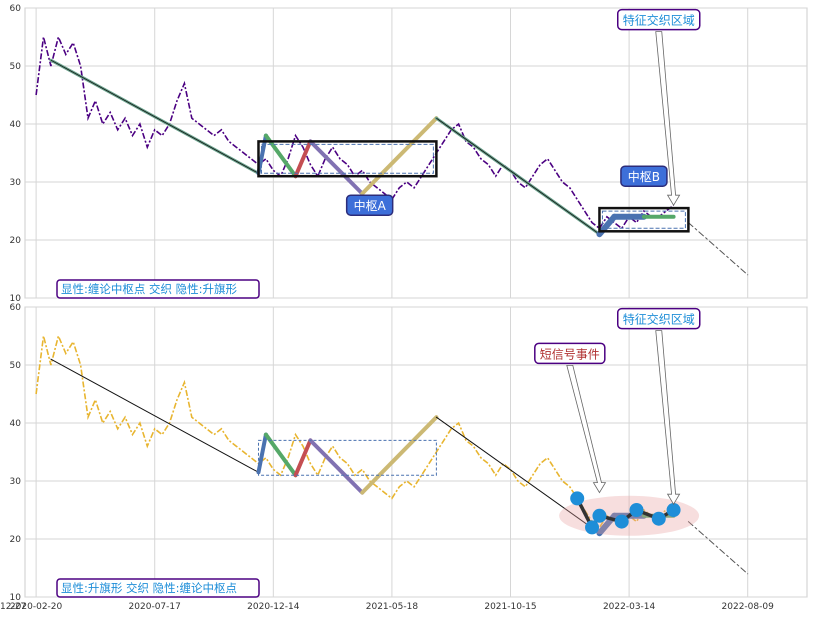 The height and width of the screenshot is (622, 813). What do you see at coordinates (13, 607) in the screenshot?
I see `x-tick-label: 2022-12-27` at bounding box center [13, 607].